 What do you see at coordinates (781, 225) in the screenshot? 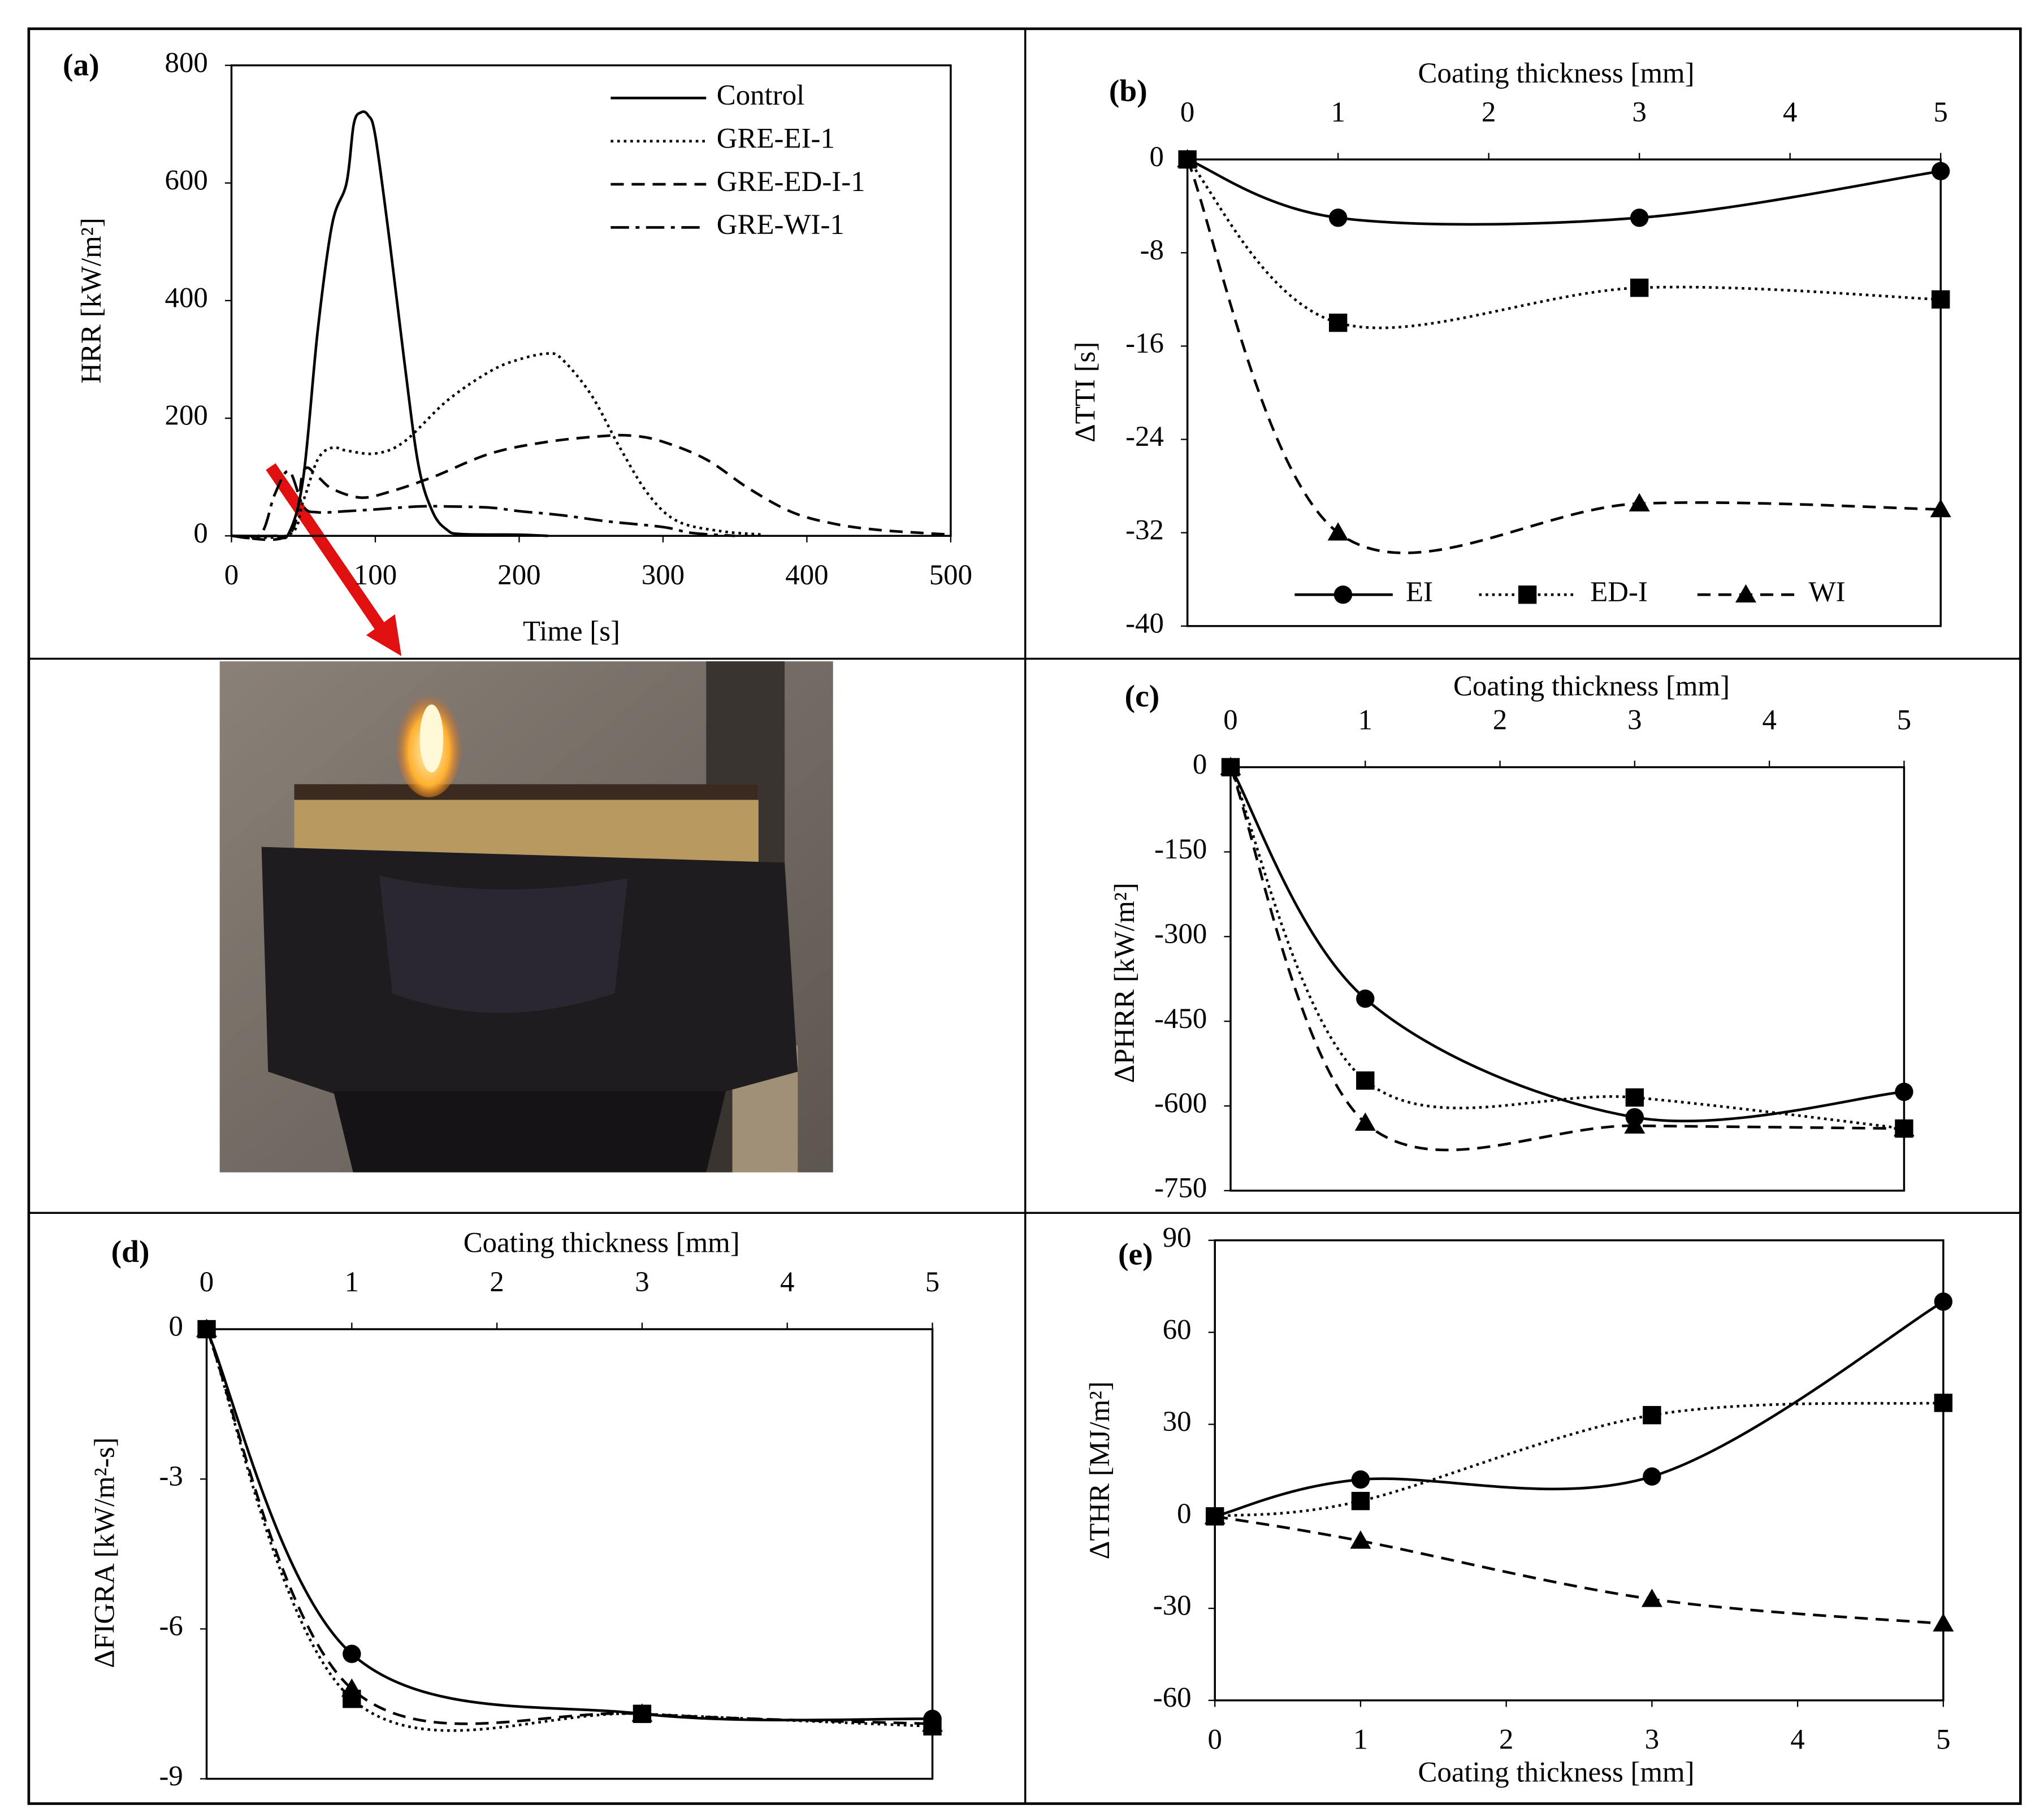
I see `legend-label: GRE-WI-1` at bounding box center [781, 225].